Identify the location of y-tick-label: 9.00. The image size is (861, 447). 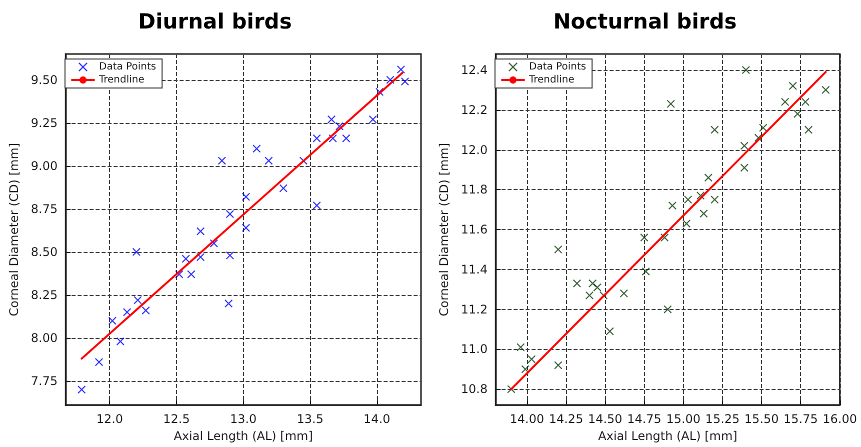
(44, 165).